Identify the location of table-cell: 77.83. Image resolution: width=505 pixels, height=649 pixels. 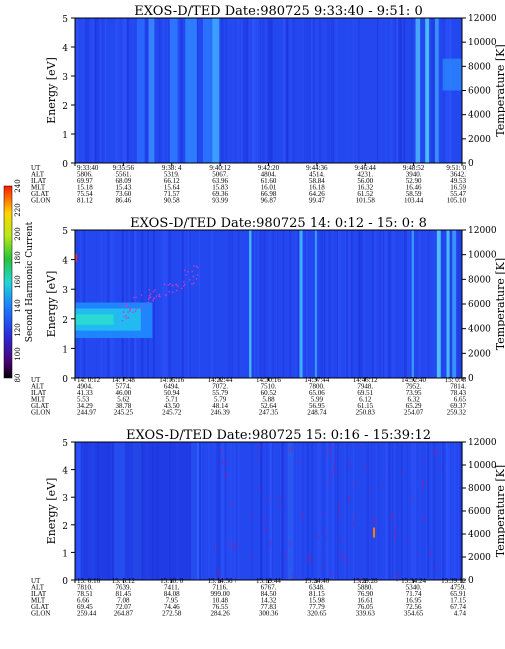
(269, 607).